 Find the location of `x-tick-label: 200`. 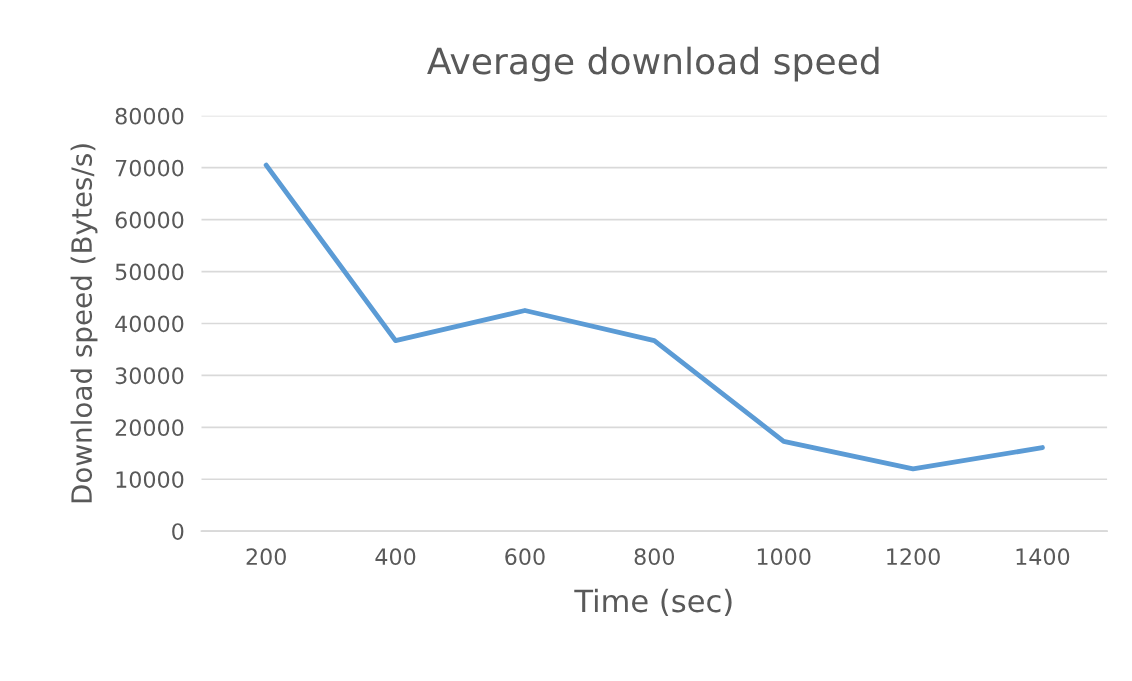

x-tick-label: 200 is located at coordinates (266, 557).